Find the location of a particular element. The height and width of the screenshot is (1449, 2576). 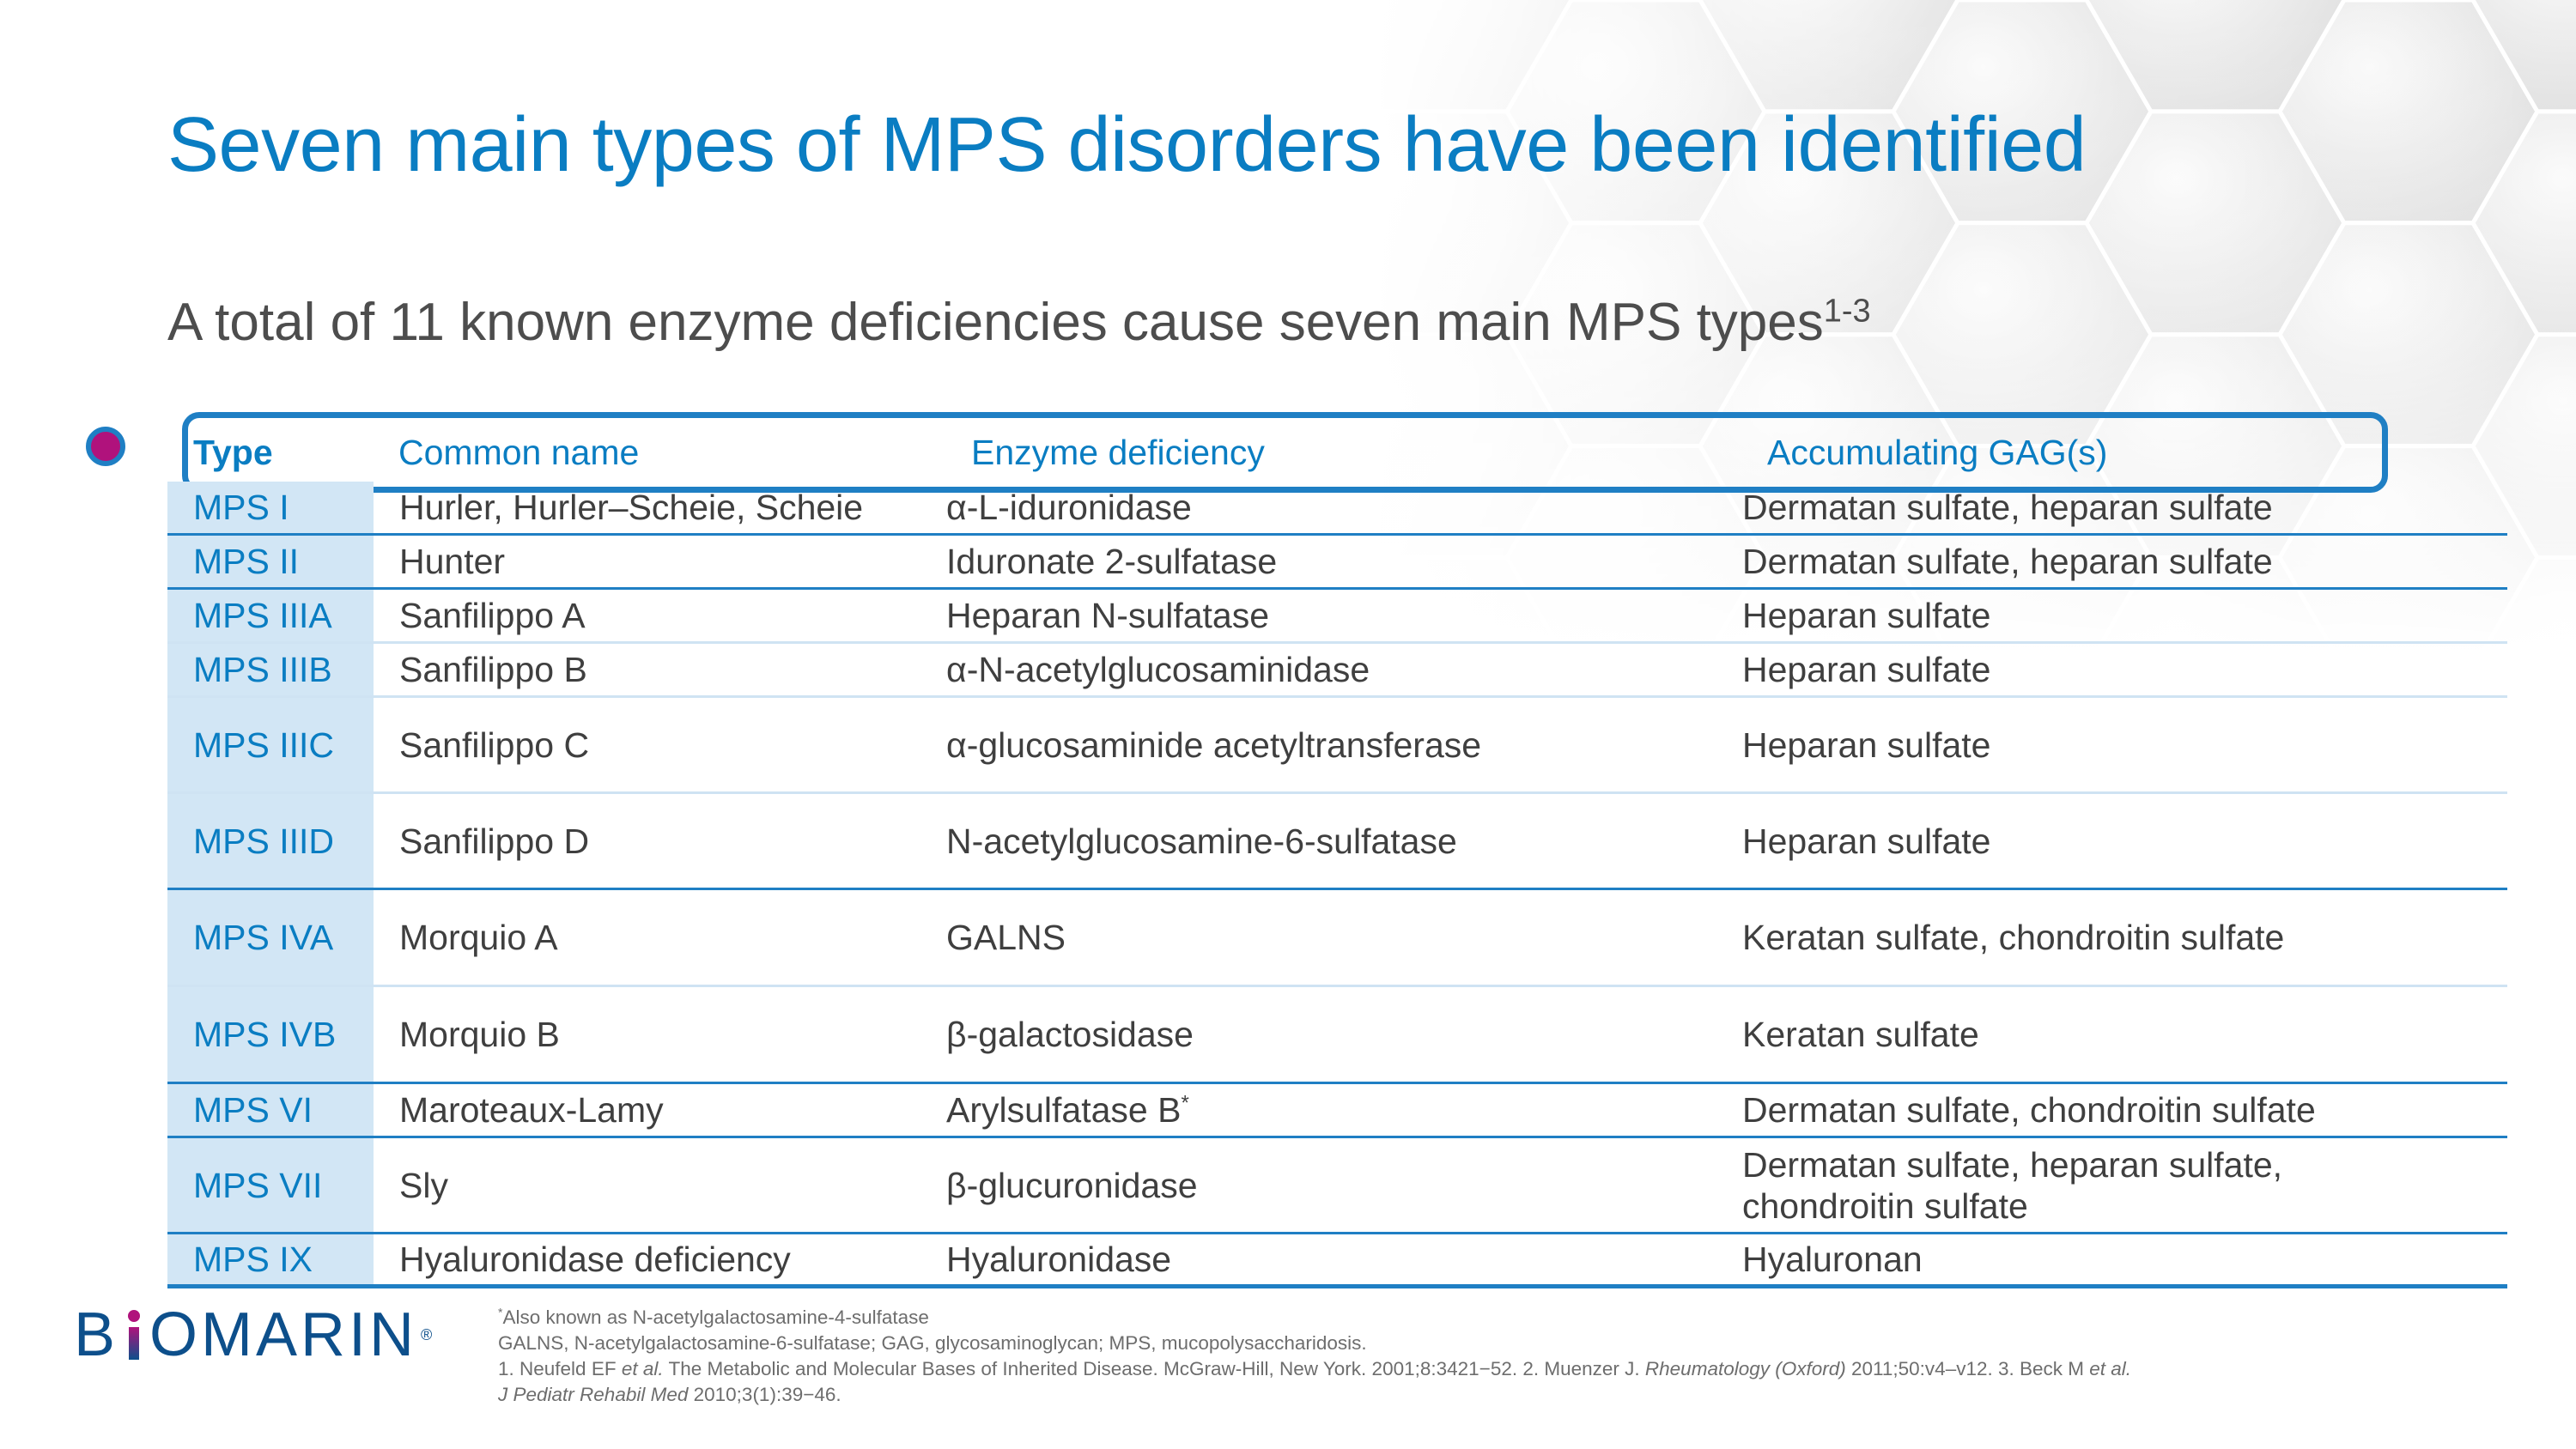

cell-common-name: Hurler, Hurler–Scheie, Scheie is located at coordinates (631, 507).